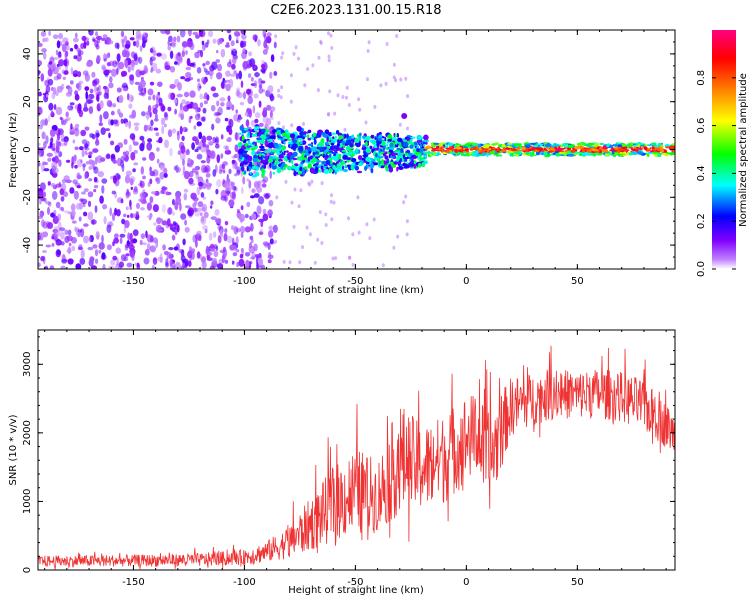 This screenshot has height=604, width=750. I want to click on snr-y-tick-label: 3000, so click(27, 364).